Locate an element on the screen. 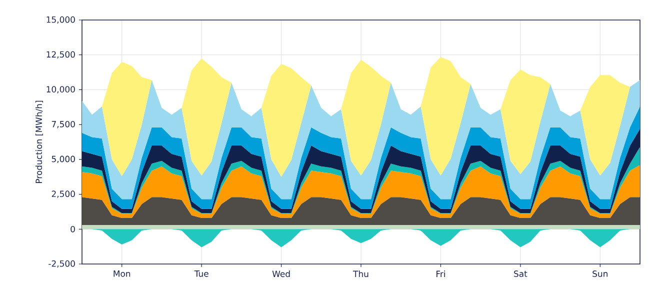 This screenshot has height=302, width=655. y-tick-label: 0 is located at coordinates (72, 229).